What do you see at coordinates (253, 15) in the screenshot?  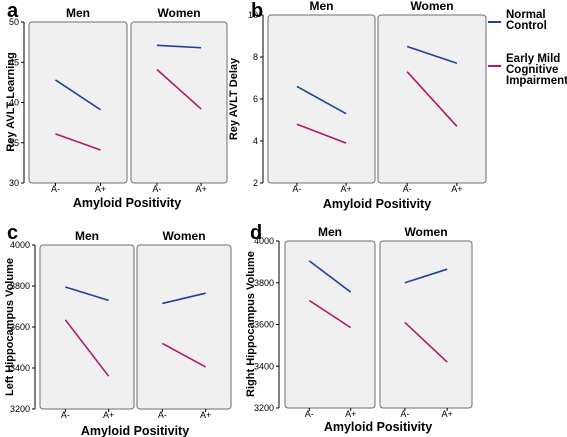 I see `y-tick-label: 10` at bounding box center [253, 15].